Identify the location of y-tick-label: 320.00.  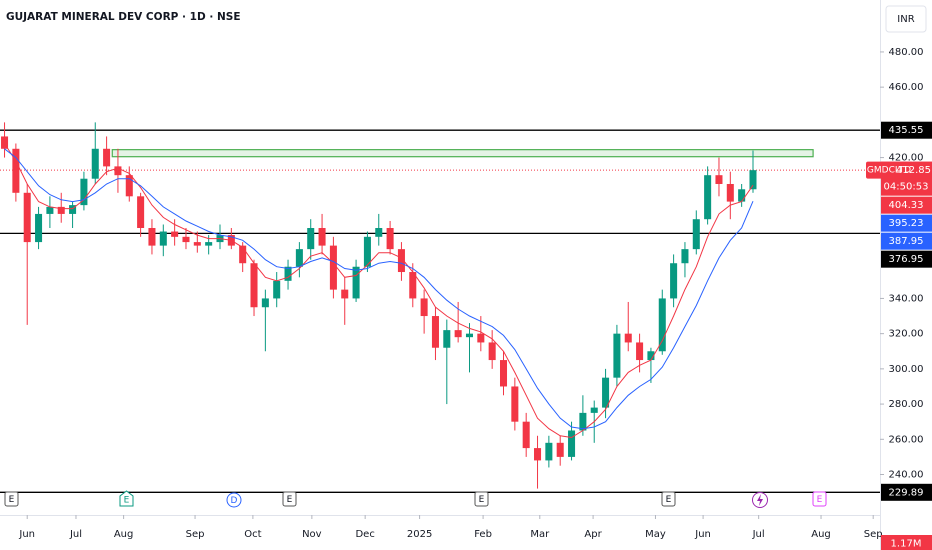
(906, 334).